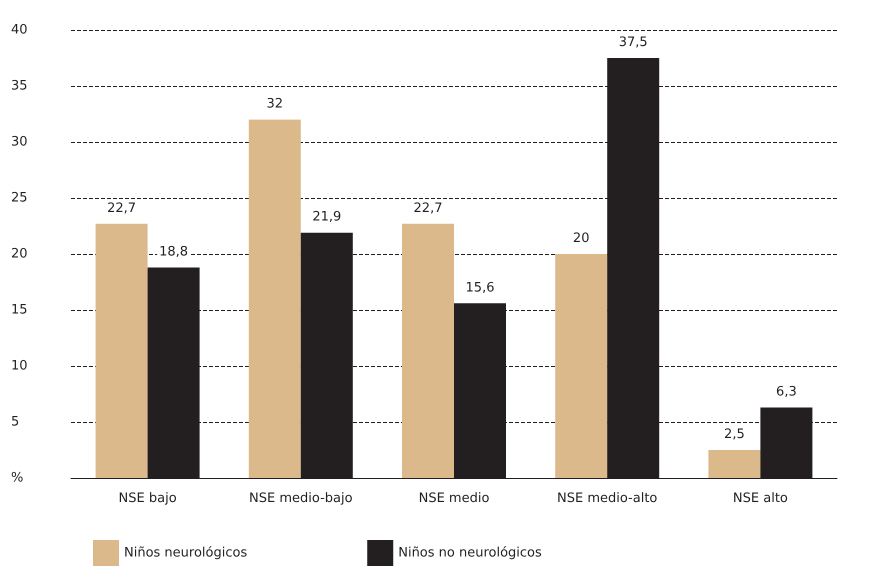 The image size is (873, 581). I want to click on y-tick-label: 10, so click(19, 366).